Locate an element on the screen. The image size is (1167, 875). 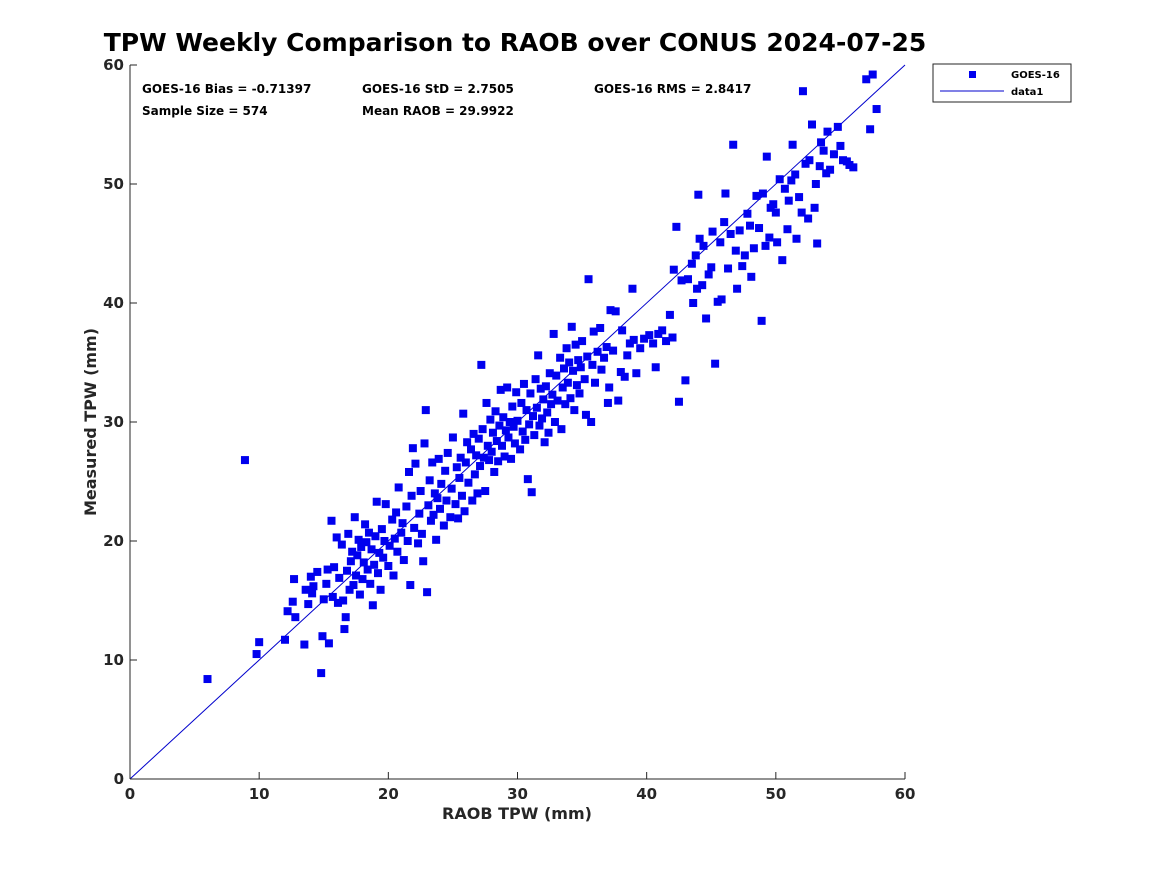
y-tick-label: 60 is located at coordinates (113, 65).